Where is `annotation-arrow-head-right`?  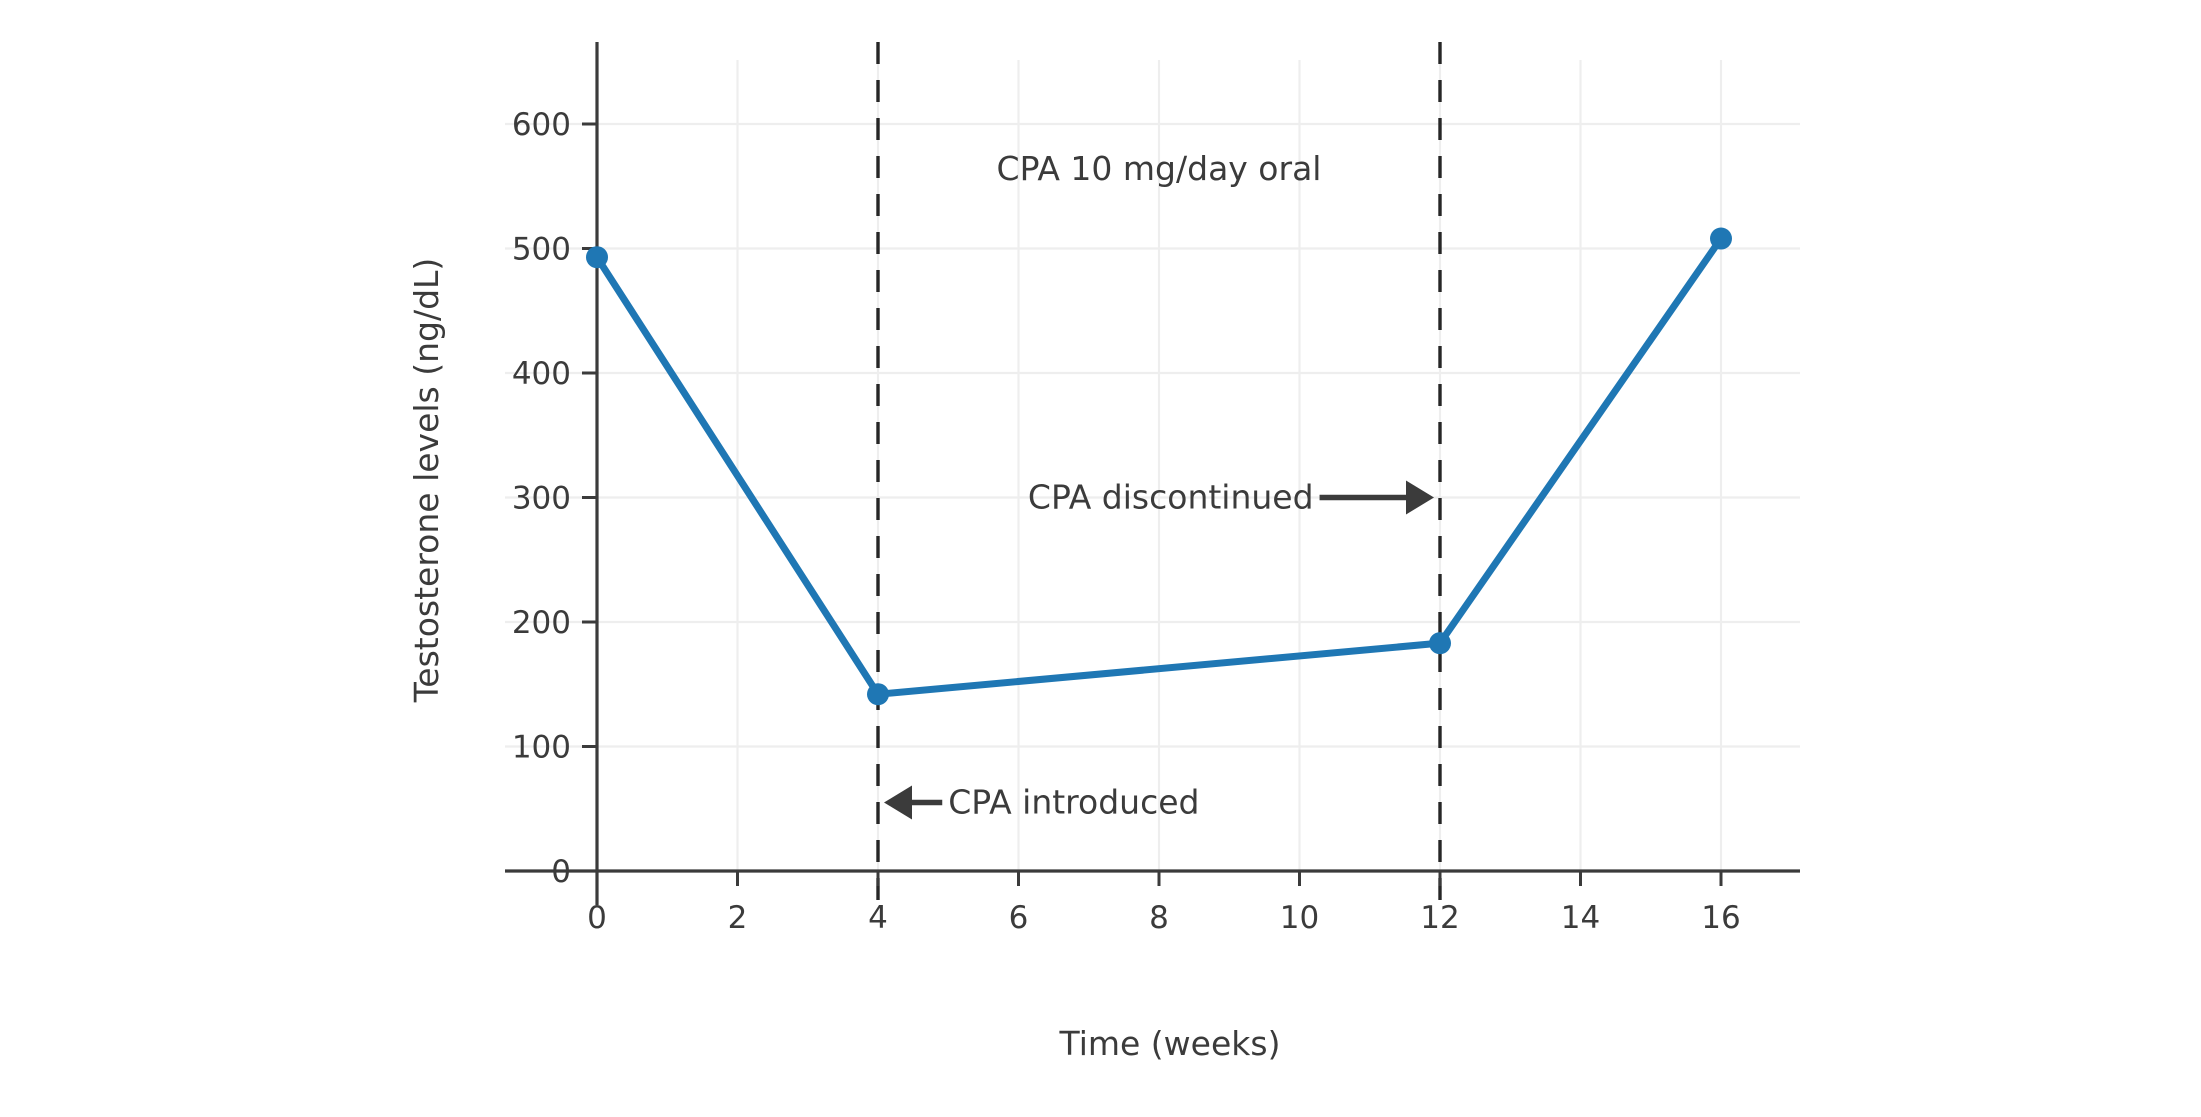
annotation-arrow-head-right is located at coordinates (1420, 497).